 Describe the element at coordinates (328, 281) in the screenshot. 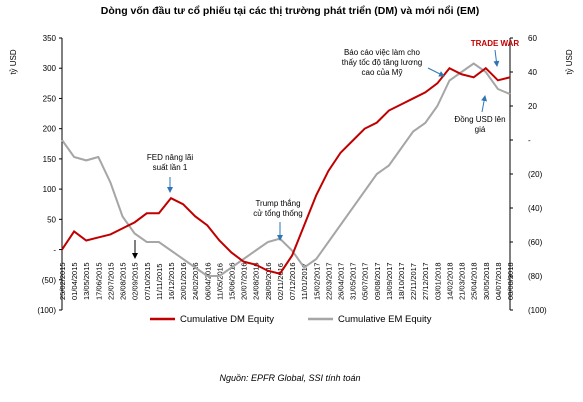

I see `x-tick-label: 22/03/2017` at that location.